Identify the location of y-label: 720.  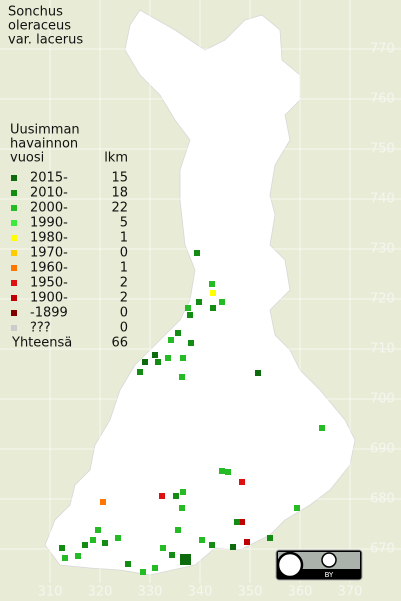
(382, 299).